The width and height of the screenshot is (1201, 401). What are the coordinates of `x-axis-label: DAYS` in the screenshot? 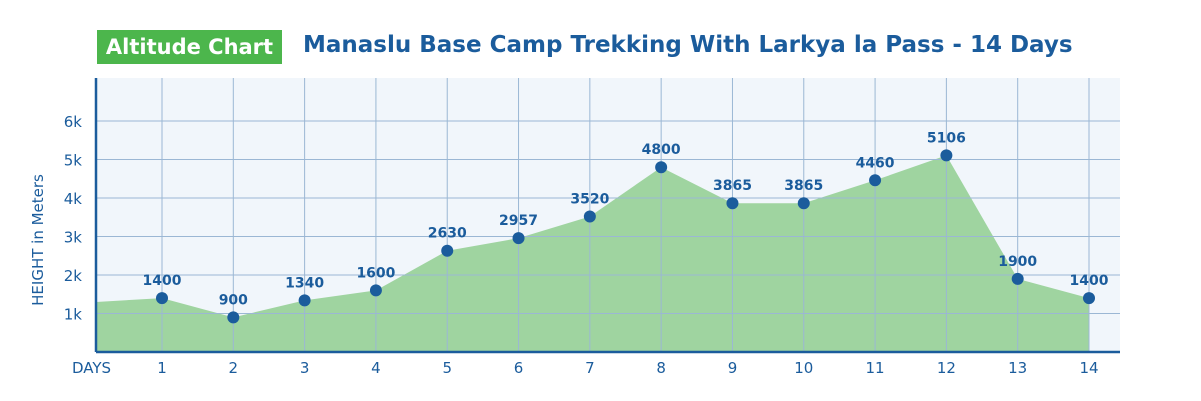 It's located at (91, 368).